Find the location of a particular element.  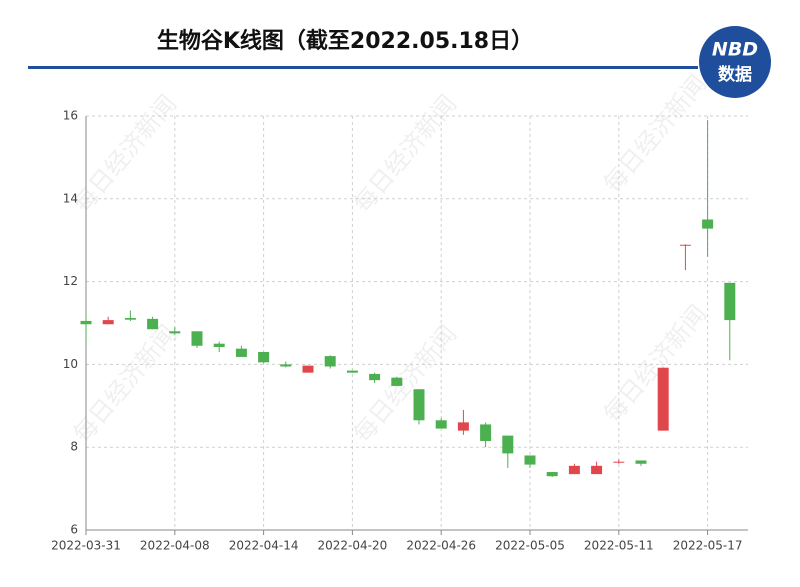

x-tick-label: 2022-03-31 is located at coordinates (86, 546).